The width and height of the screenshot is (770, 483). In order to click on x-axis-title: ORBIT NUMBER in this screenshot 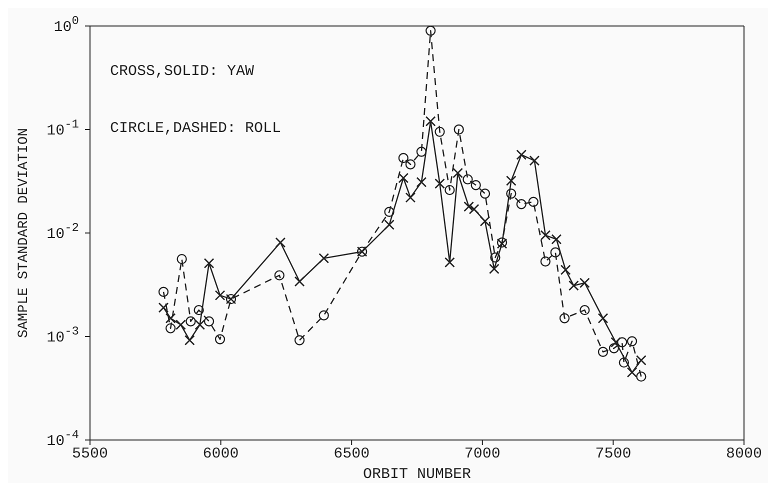, I will do `click(417, 474)`.